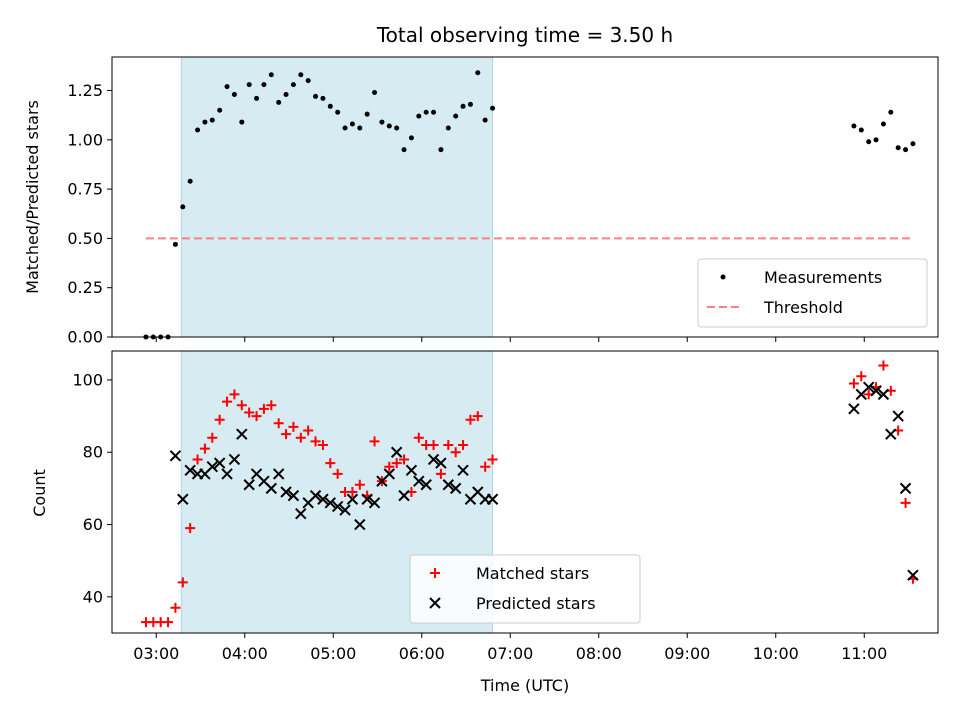 This screenshot has height=720, width=960. I want to click on legend: Matched stars Predicted stars, so click(525, 589).